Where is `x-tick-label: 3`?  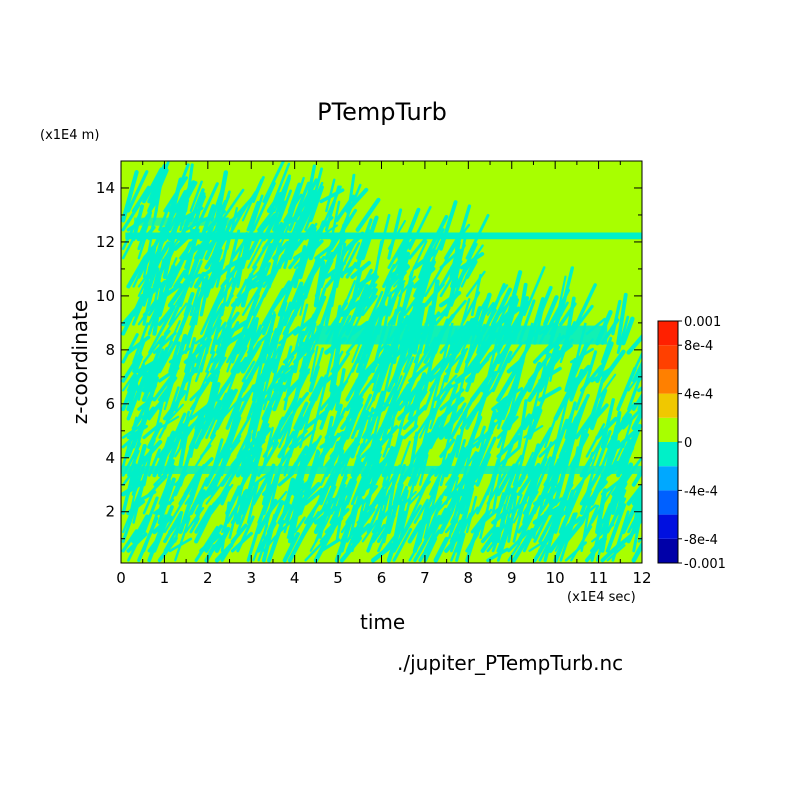
x-tick-label: 3 is located at coordinates (251, 578).